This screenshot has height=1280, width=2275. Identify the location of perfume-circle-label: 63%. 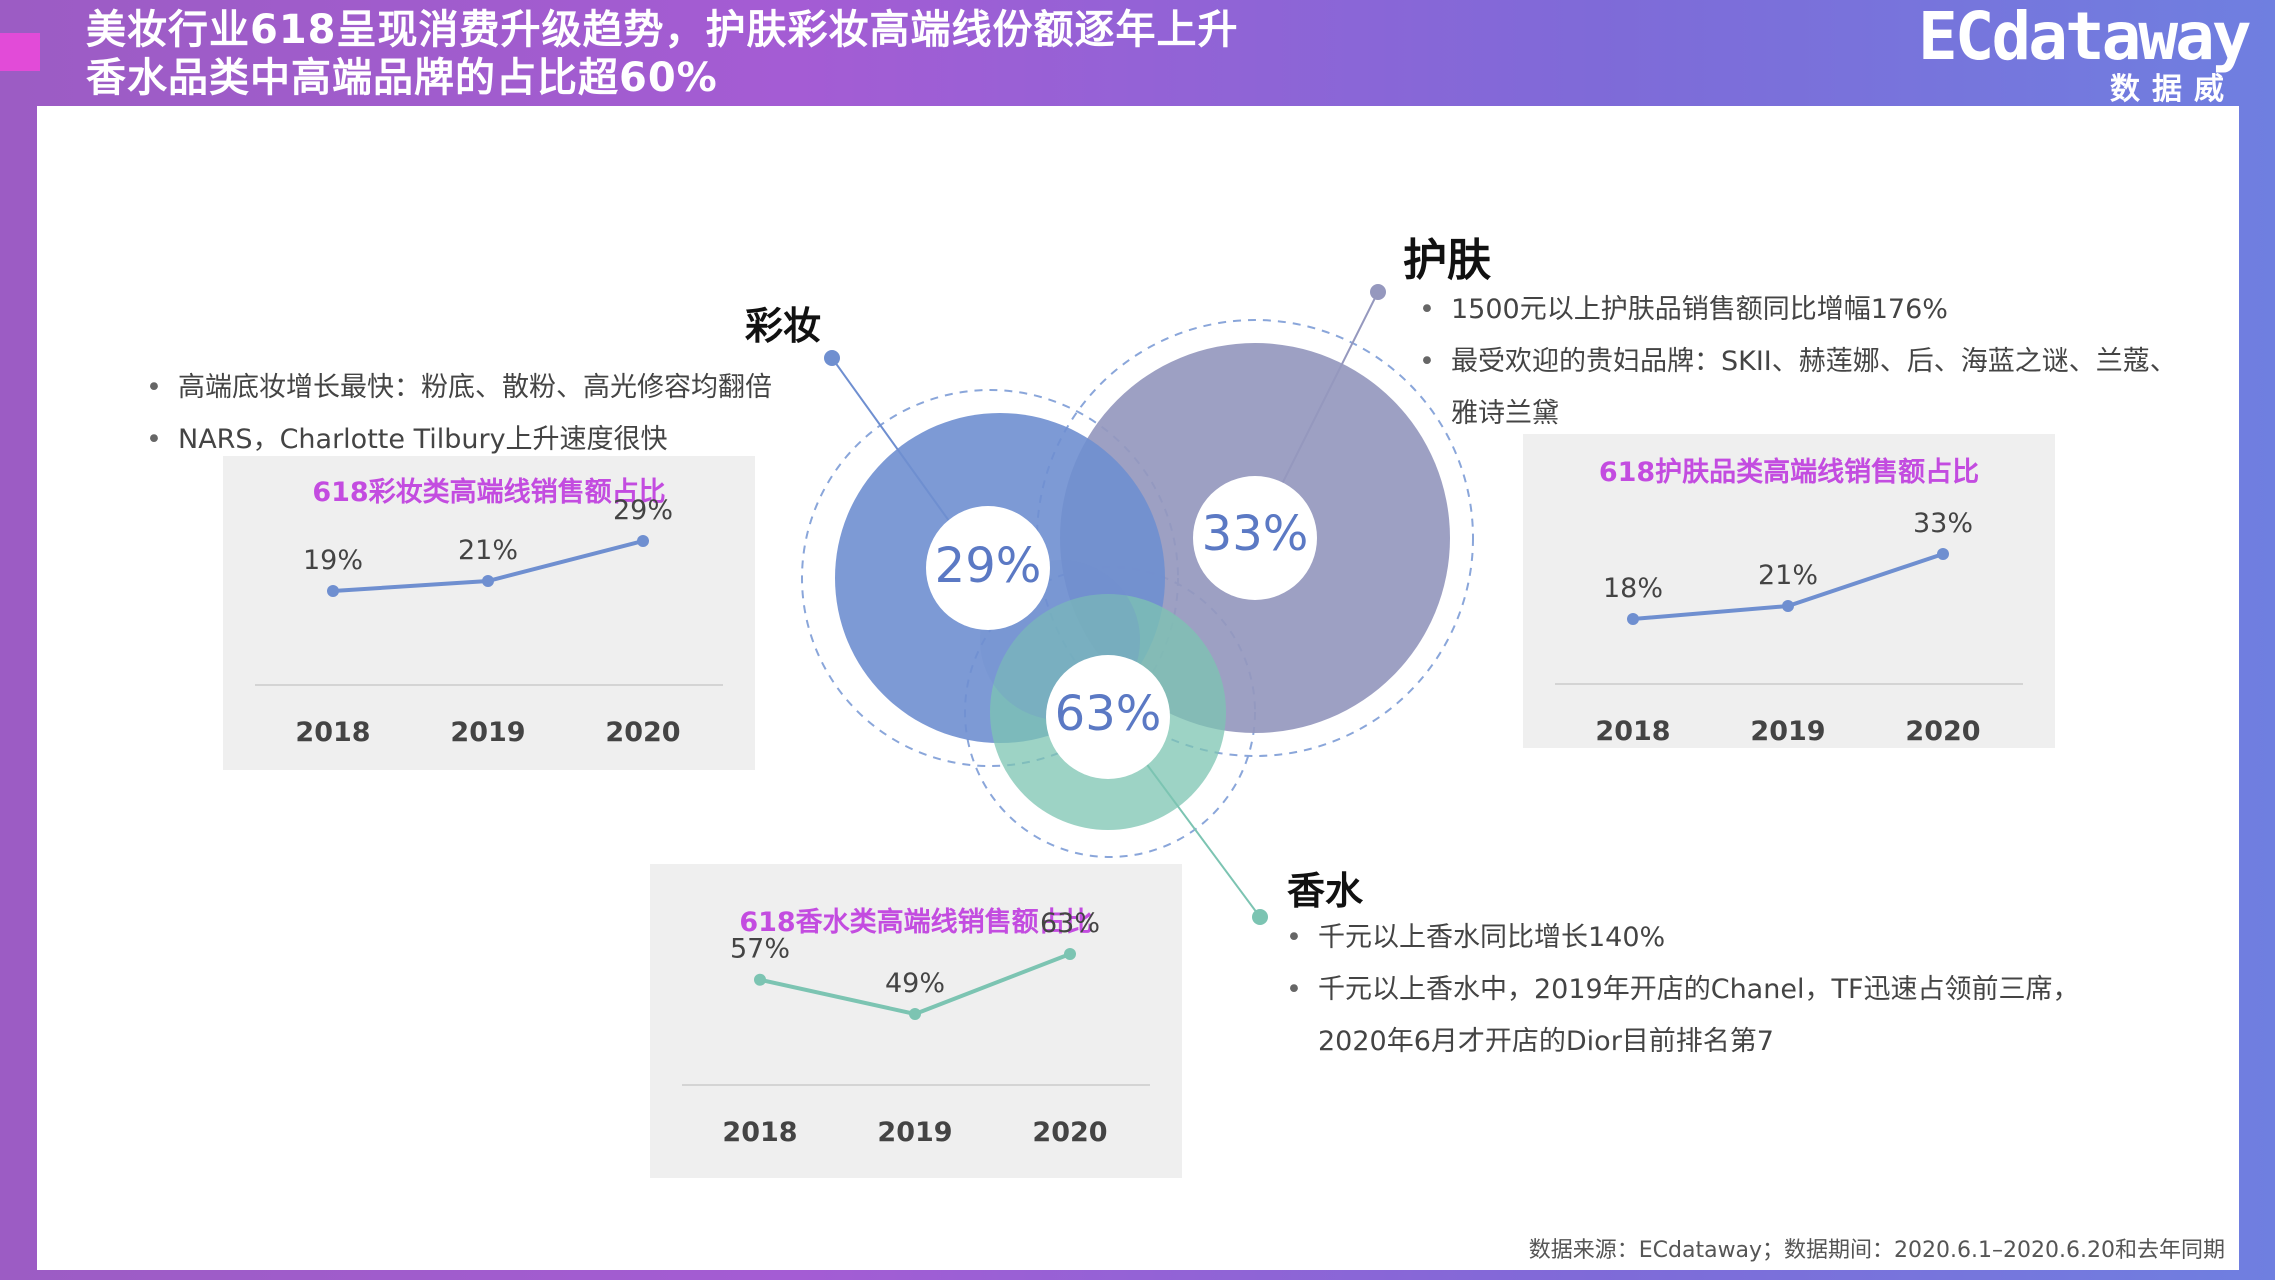
(1108, 714).